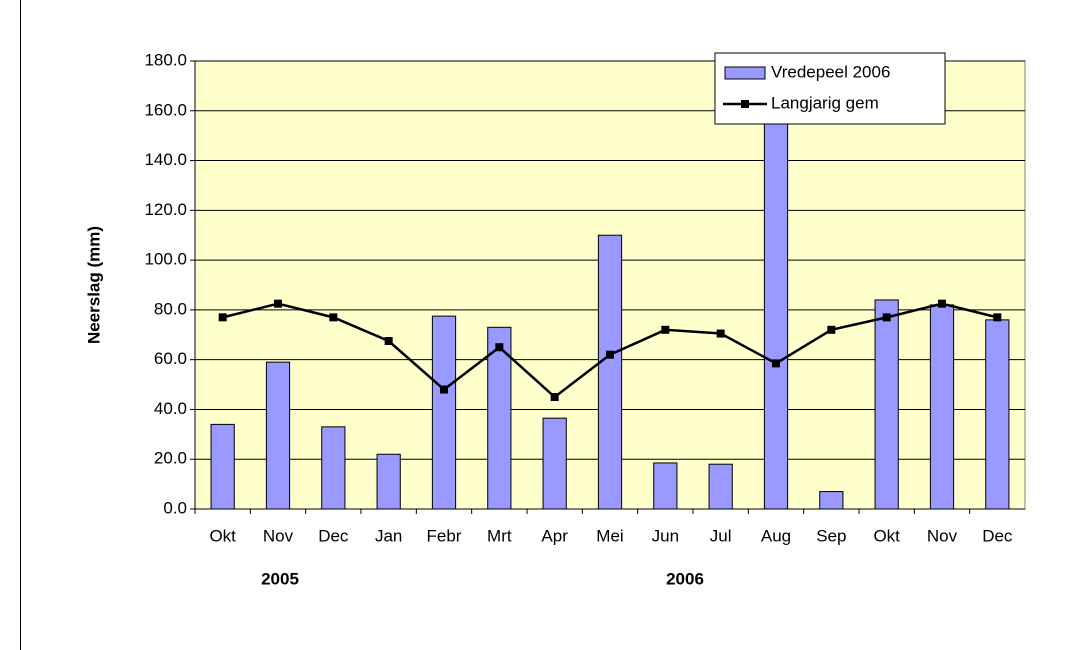  I want to click on legend-label: Langjarig gem, so click(825, 102).